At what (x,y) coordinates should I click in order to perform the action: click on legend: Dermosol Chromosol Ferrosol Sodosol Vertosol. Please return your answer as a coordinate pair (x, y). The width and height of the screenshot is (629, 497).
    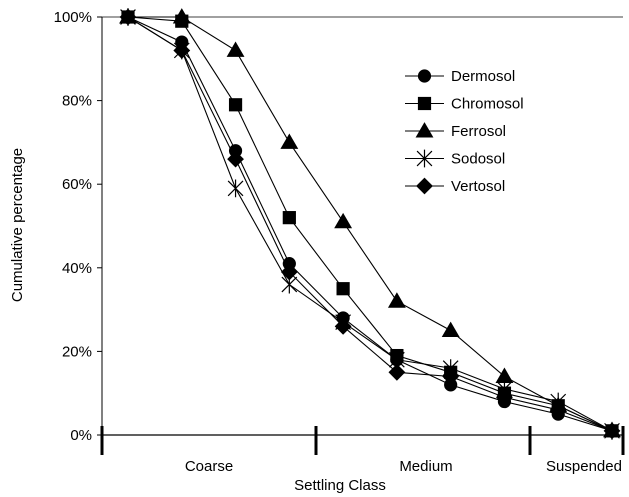
    Looking at the image, I should click on (464, 131).